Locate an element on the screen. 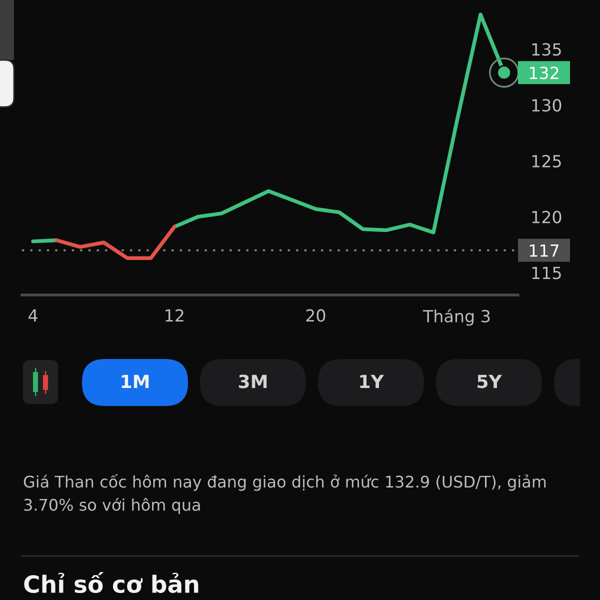  y-tick-label: 130 is located at coordinates (547, 105).